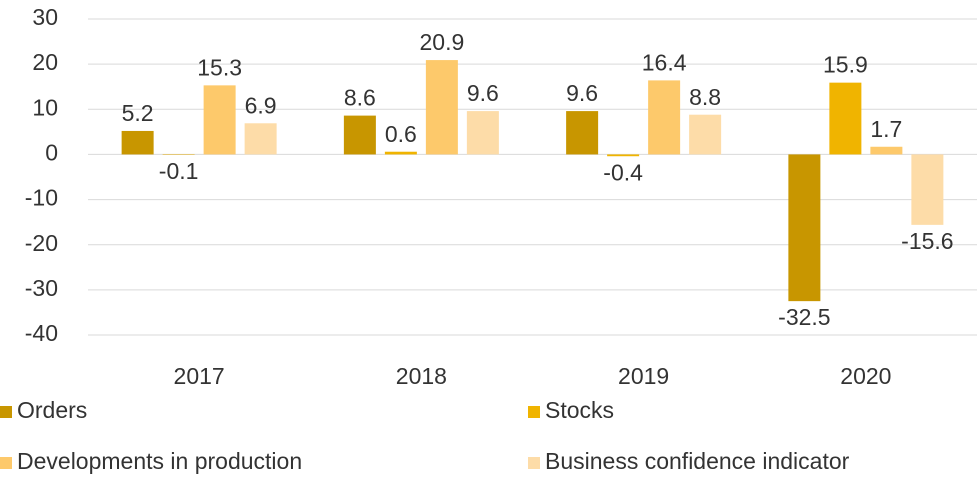  What do you see at coordinates (45, 62) in the screenshot?
I see `y-tick-label: 20` at bounding box center [45, 62].